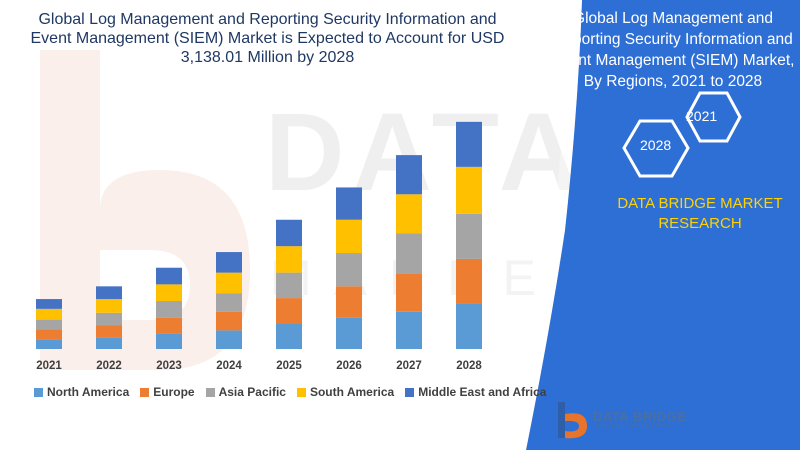  I want to click on hex-label-2028: 2028, so click(656, 145).